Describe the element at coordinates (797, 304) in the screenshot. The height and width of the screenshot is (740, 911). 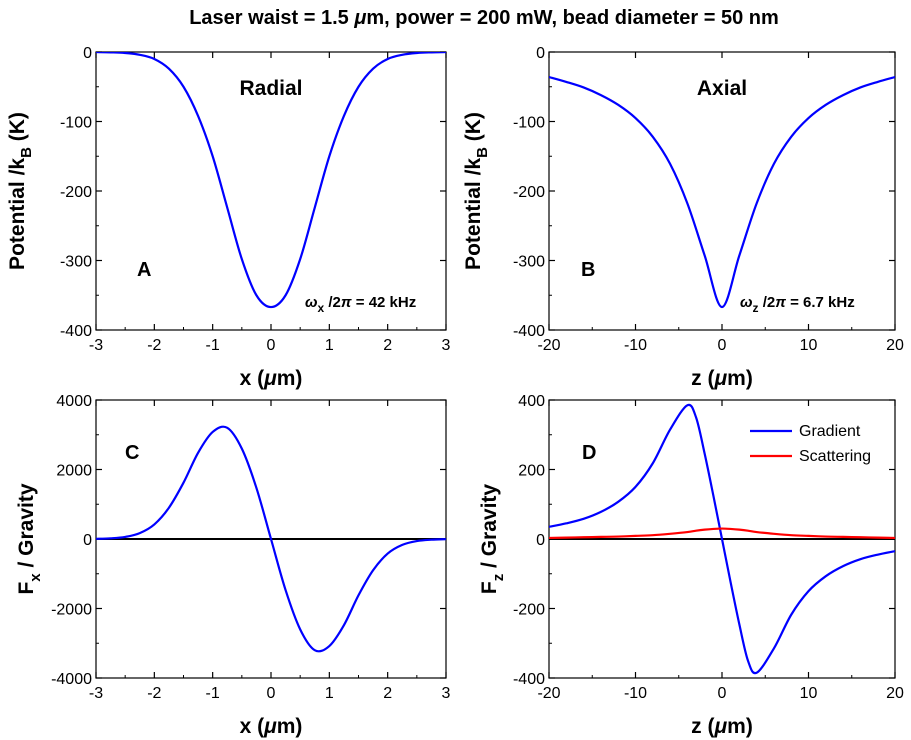
I see `frequency-annotation: ωz /2π = 6.7 kHz` at that location.